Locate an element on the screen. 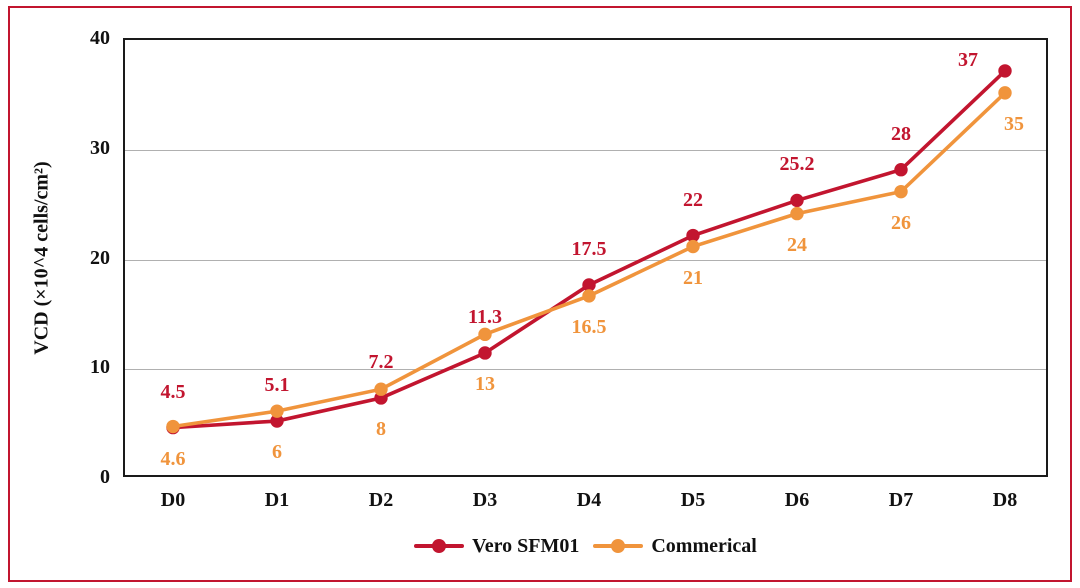 This screenshot has width=1080, height=588. legend: Vero SFM01 Commerical is located at coordinates (585, 546).